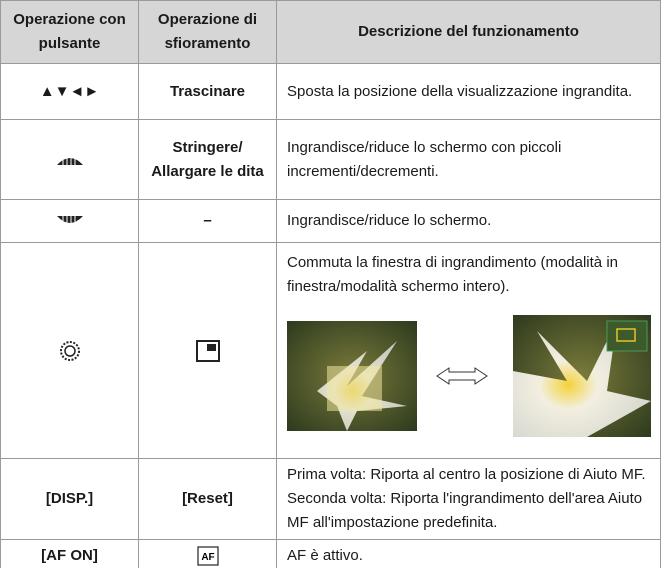  What do you see at coordinates (389, 220) in the screenshot?
I see `description: Ingrandisce/riduce lo schermo.` at bounding box center [389, 220].